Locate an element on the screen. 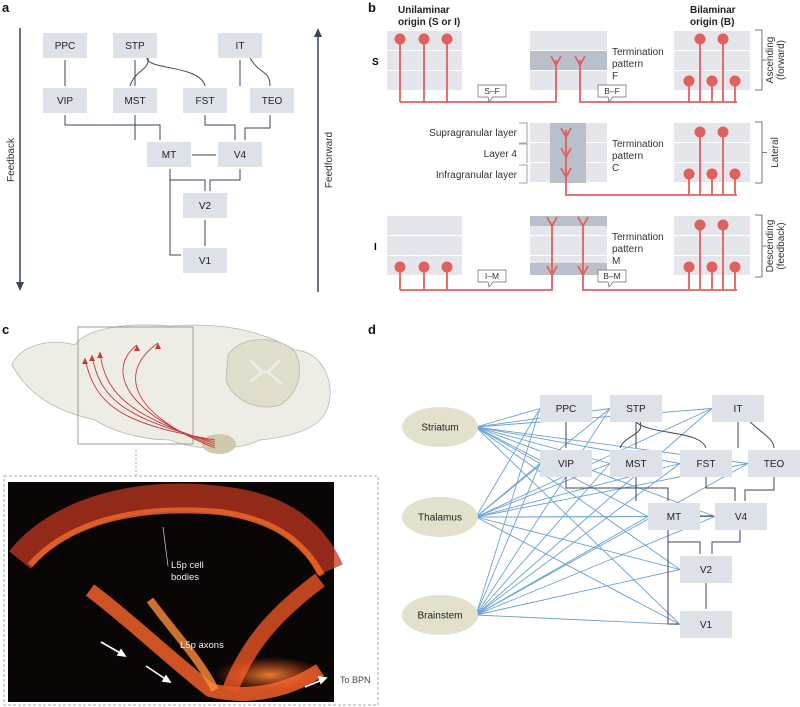  layer-label-infragranular: Infragranular layer is located at coordinates (477, 175).